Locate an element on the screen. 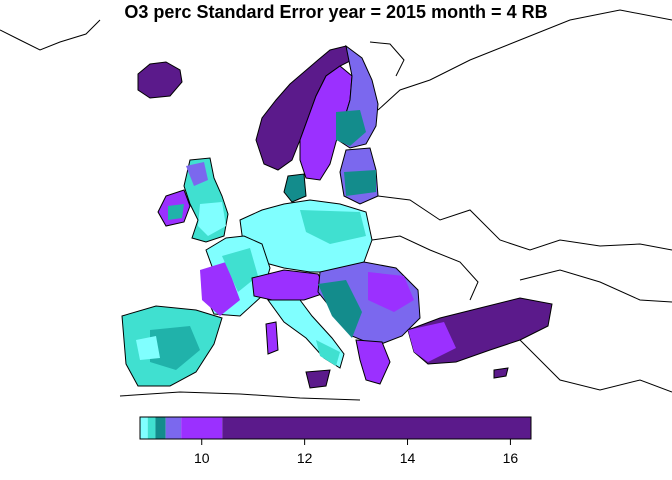 This screenshot has width=672, height=480. legend-tick-label-3: 16 is located at coordinates (511, 458).